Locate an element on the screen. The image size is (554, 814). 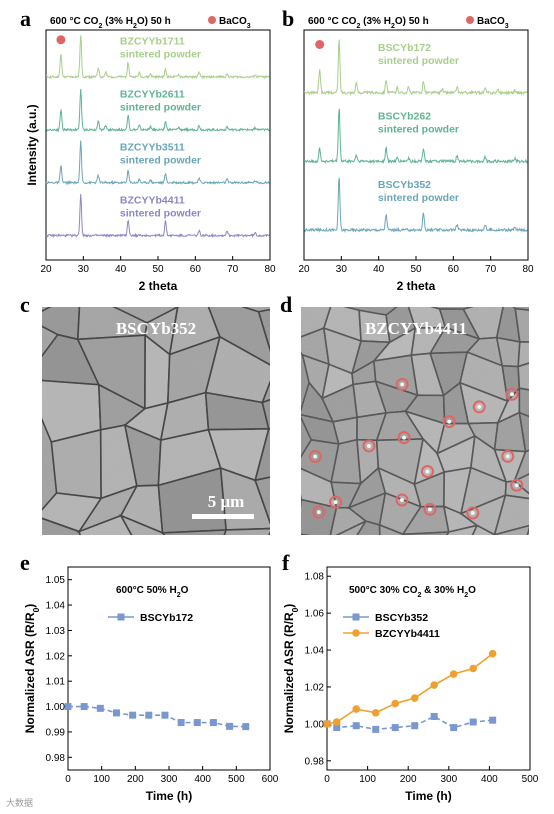
baco3-peak-marker-b is located at coordinates (320, 44).